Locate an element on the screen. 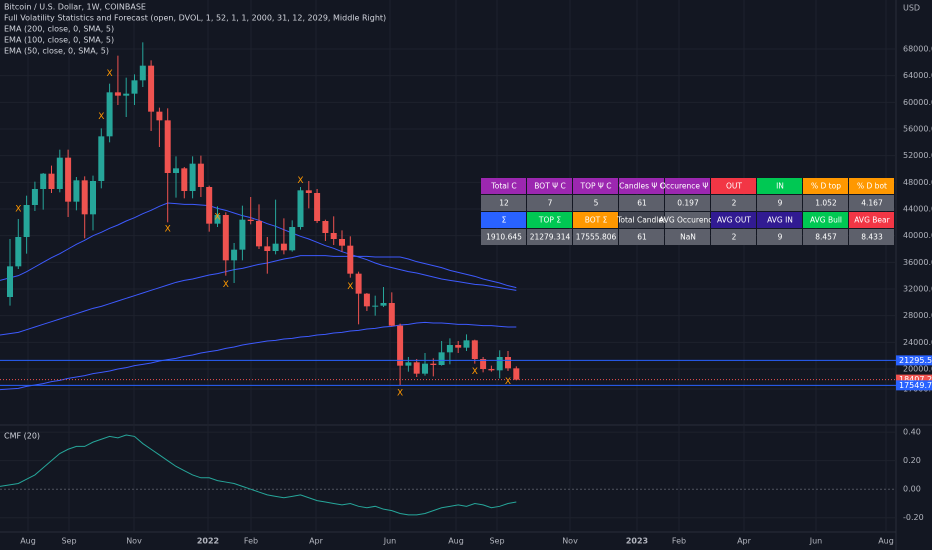 The width and height of the screenshot is (932, 550). table-cell-text: TOP Ψ C is located at coordinates (596, 186).